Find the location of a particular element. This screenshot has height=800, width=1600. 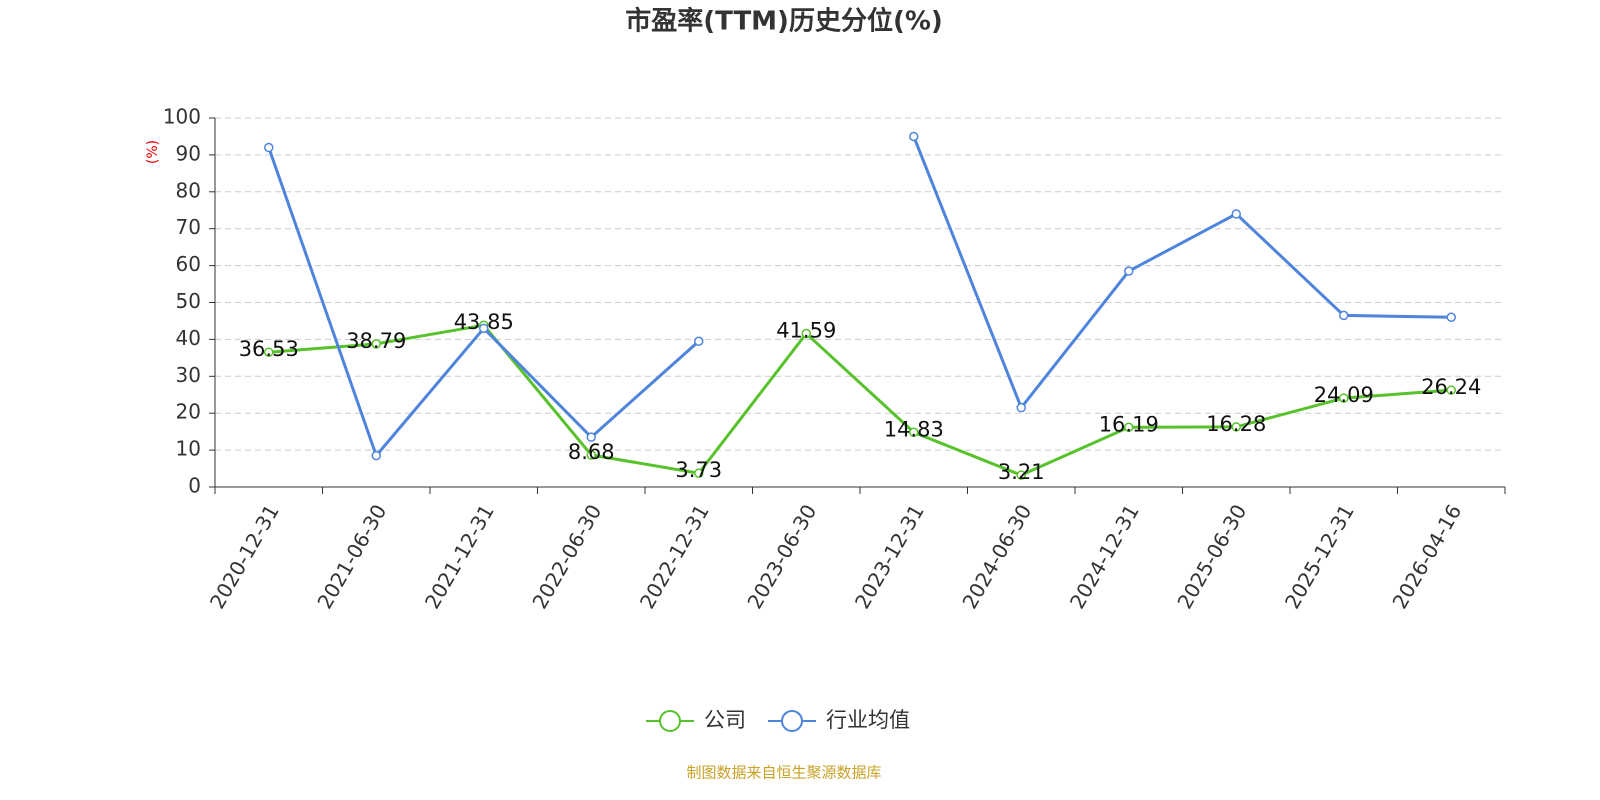

x-tick-label: 2021-12-31 is located at coordinates (459, 556).